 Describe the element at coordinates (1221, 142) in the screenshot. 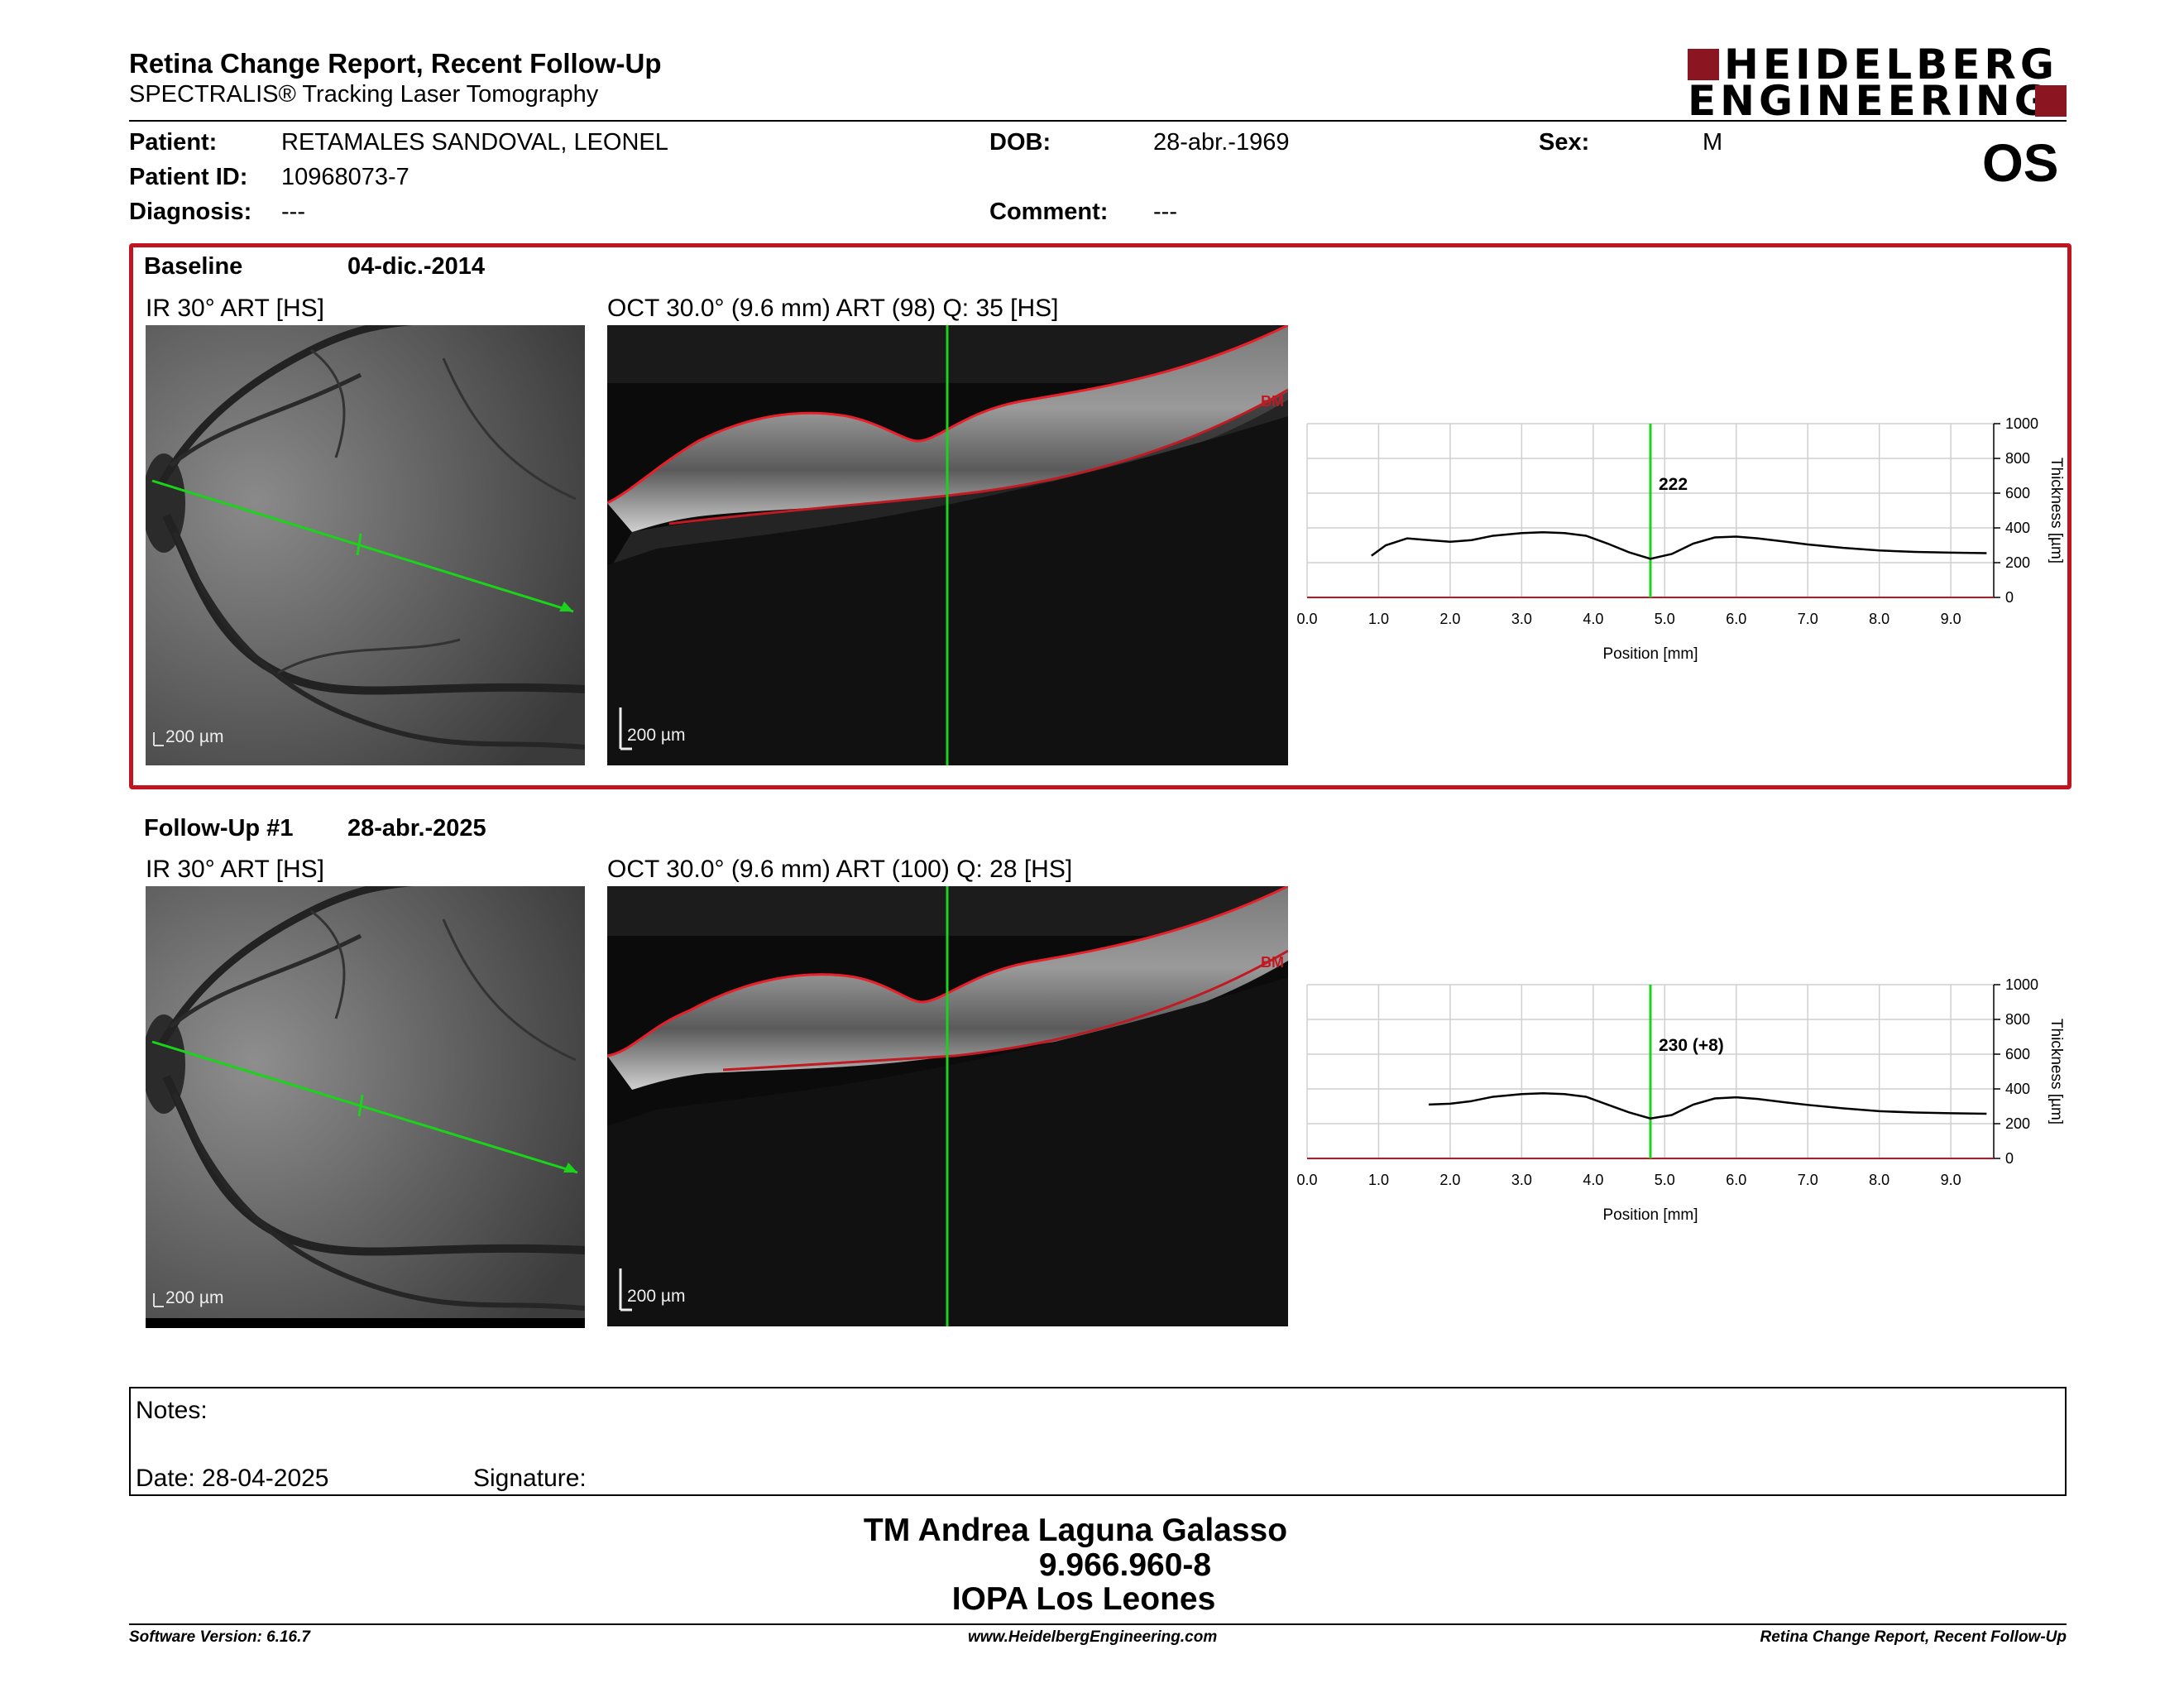

I see `dob-value: 28-abr.-1969` at that location.